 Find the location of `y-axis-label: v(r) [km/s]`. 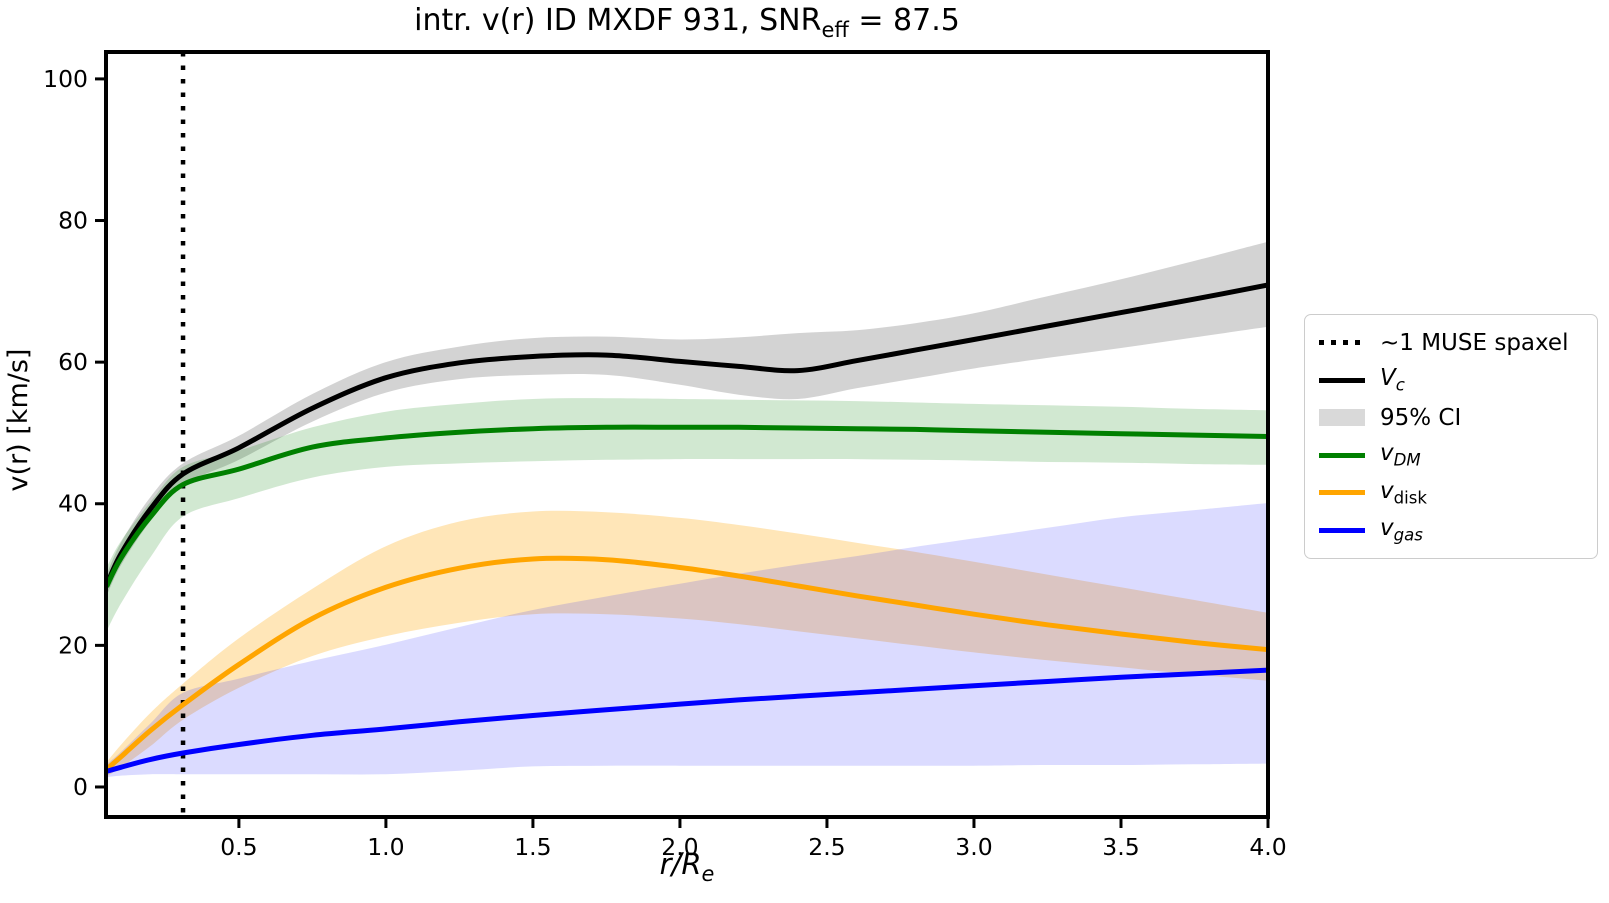

y-axis-label: v(r) [km/s] is located at coordinates (18, 420).